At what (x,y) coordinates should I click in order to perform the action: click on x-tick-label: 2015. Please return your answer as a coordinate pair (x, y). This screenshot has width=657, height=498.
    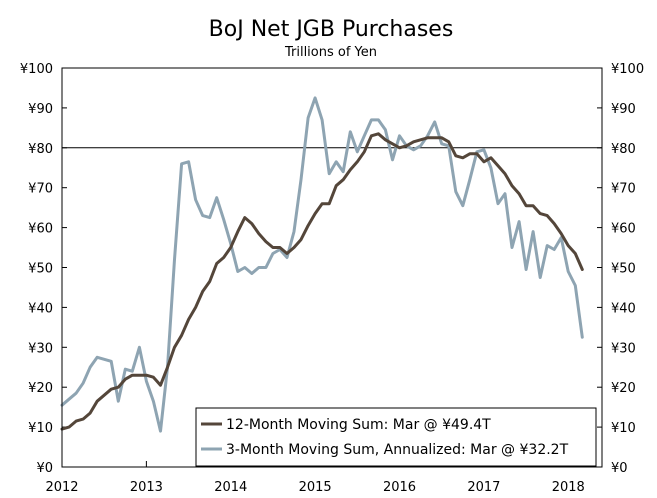
    Looking at the image, I should click on (315, 487).